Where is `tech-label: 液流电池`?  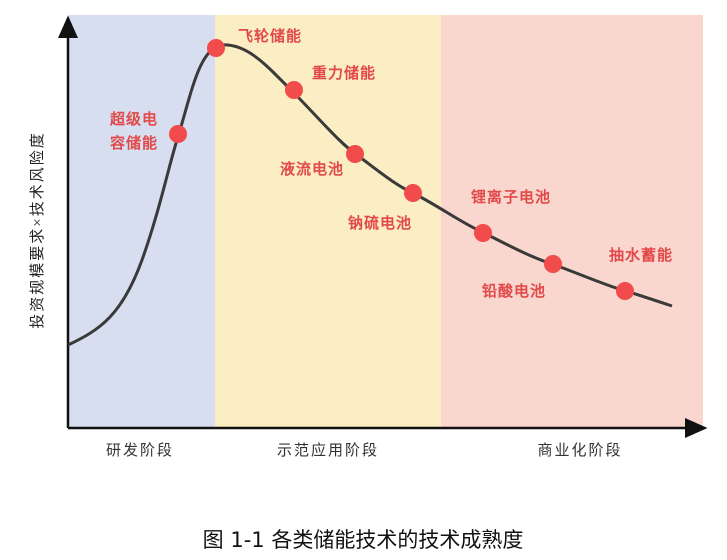
tech-label: 液流电池 is located at coordinates (312, 169).